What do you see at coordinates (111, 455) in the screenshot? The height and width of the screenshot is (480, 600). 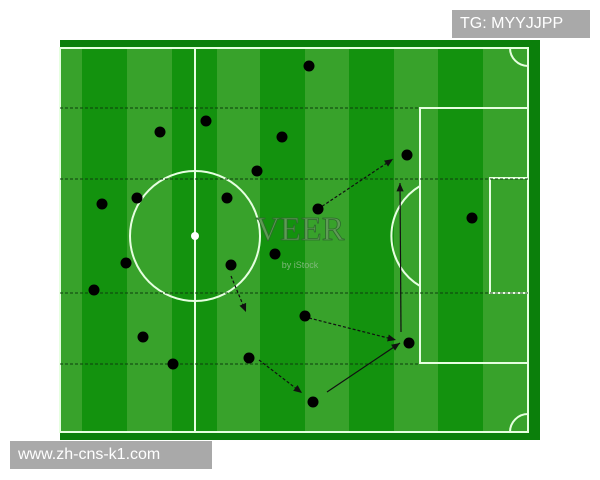 I see `website-label: www.zh-cns-k1.com` at bounding box center [111, 455].